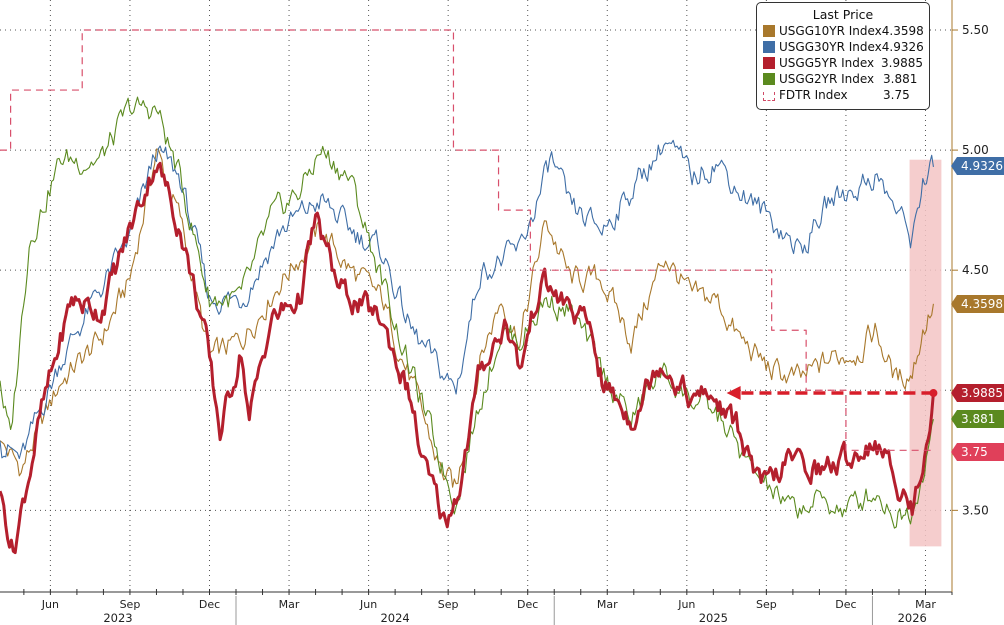 The image size is (1004, 625). What do you see at coordinates (977, 418) in the screenshot?
I see `last-value-tag: 3.881` at bounding box center [977, 418].